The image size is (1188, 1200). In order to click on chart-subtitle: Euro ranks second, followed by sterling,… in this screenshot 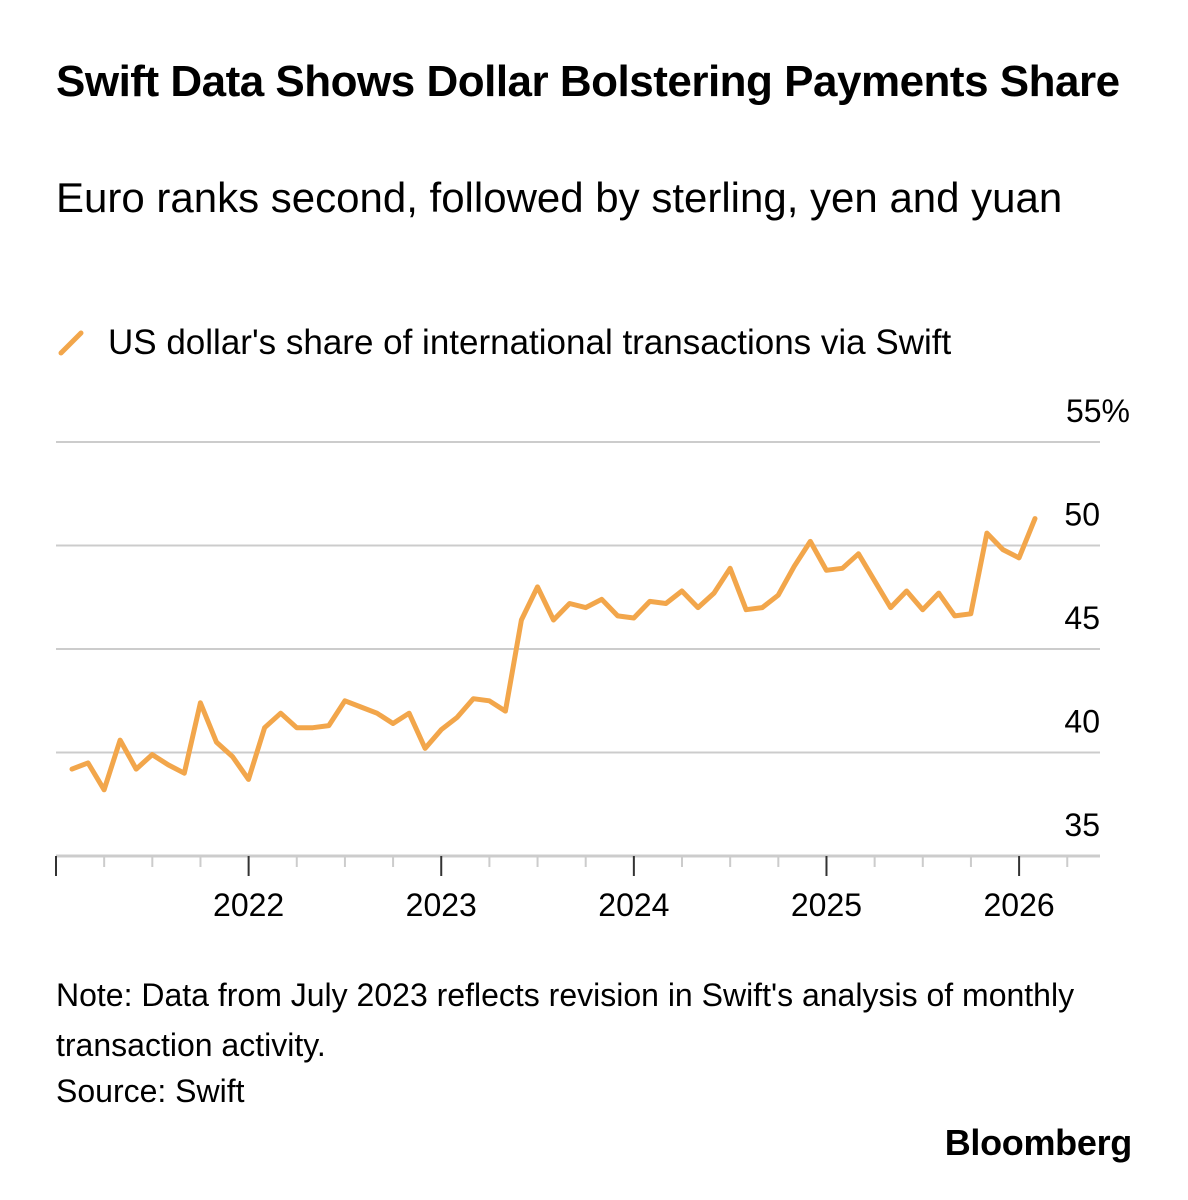, I will do `click(559, 197)`.